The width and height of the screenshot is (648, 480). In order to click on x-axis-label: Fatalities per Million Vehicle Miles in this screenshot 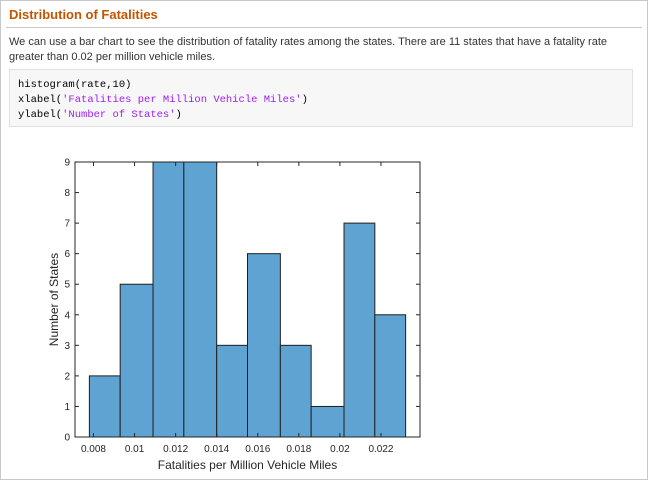, I will do `click(247, 465)`.